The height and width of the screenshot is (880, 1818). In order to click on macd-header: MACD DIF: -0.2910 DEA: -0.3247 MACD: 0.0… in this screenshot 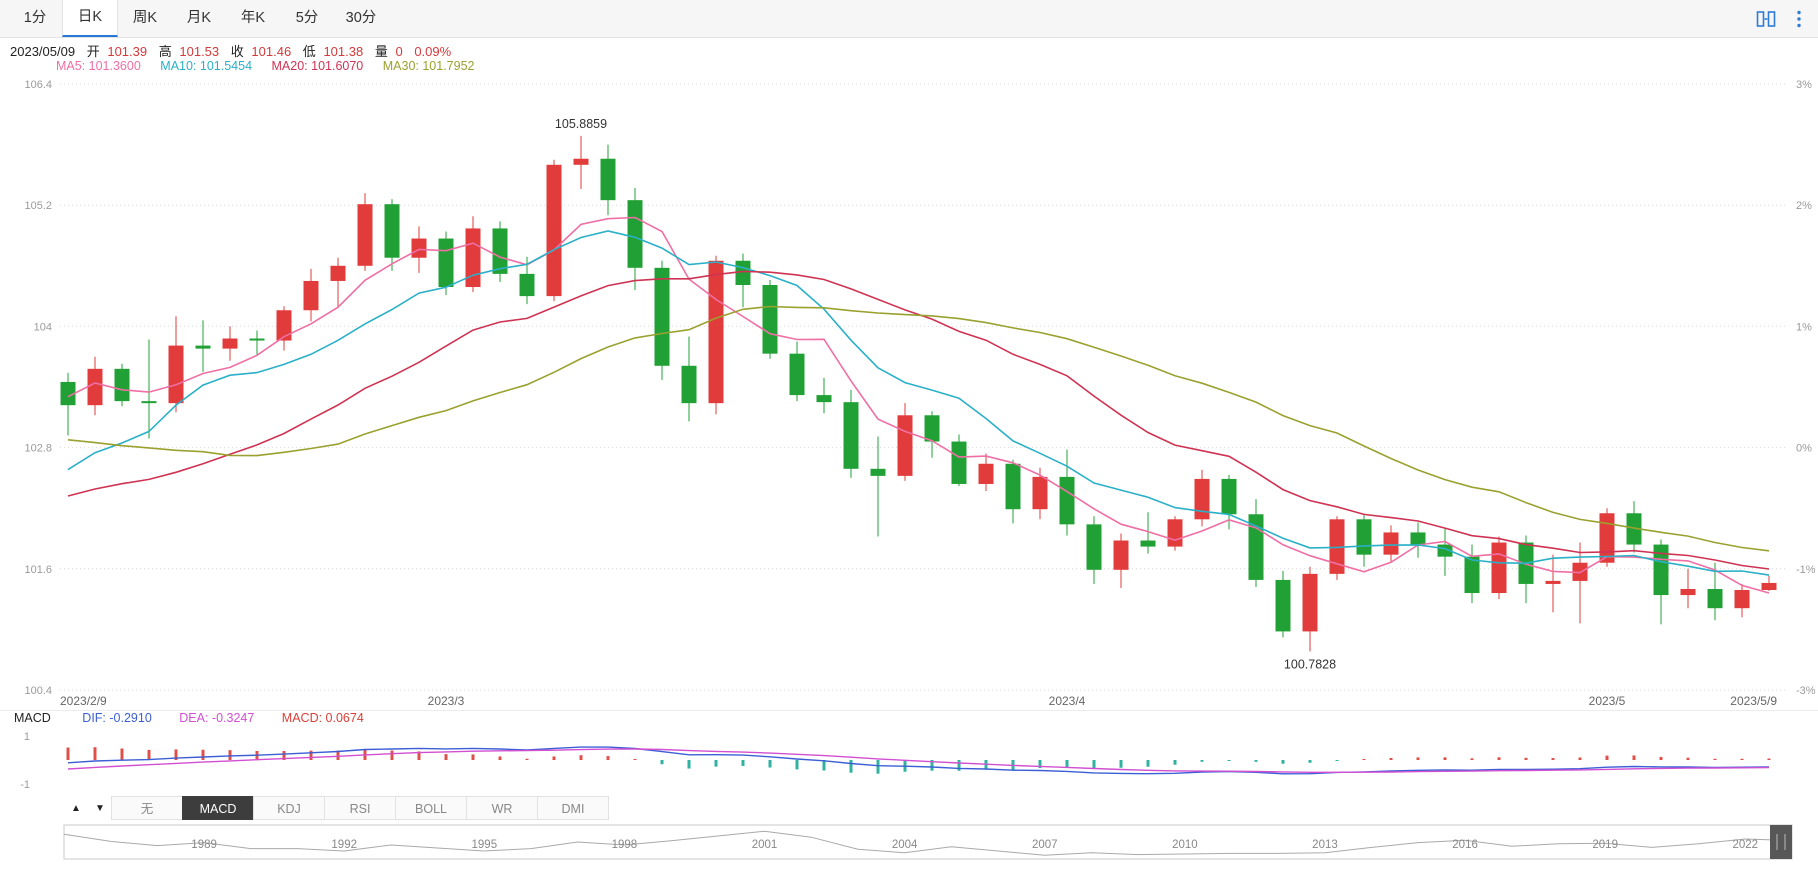, I will do `click(189, 718)`.